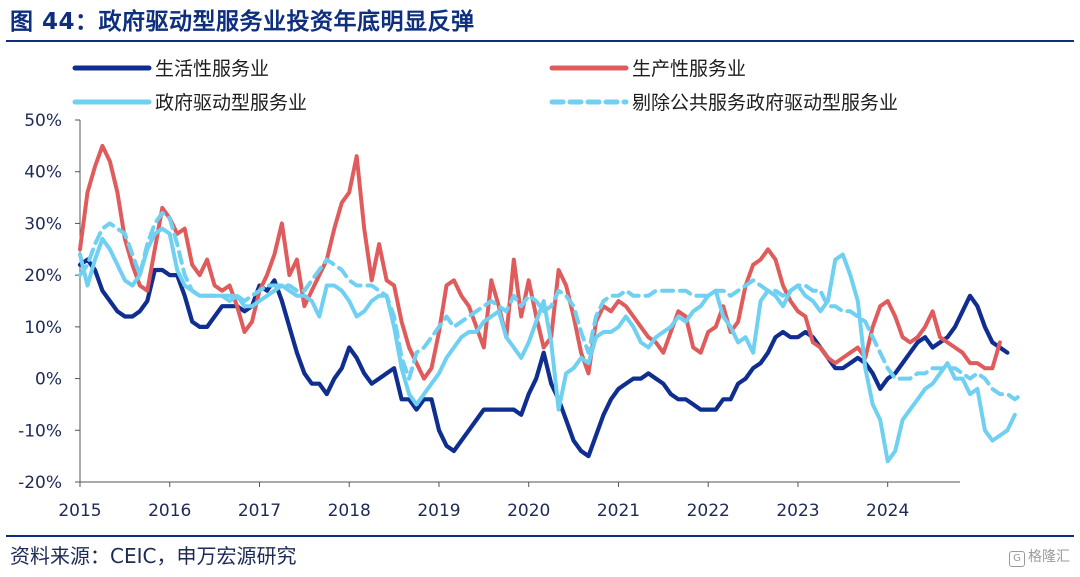  I want to click on legend-label-3: 政府驱动型服务业, so click(231, 103).